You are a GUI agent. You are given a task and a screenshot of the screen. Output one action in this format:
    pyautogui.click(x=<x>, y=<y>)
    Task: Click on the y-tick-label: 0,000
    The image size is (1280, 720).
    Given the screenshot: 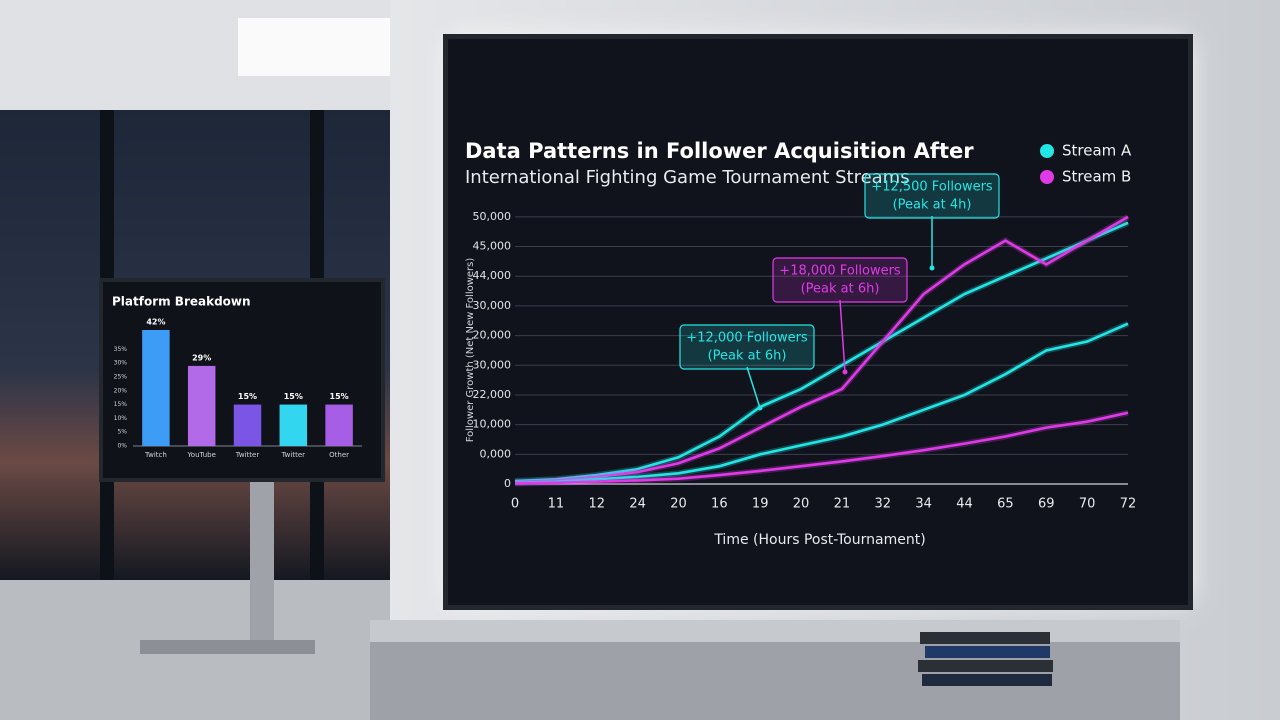 What is the action you would take?
    pyautogui.click(x=496, y=453)
    